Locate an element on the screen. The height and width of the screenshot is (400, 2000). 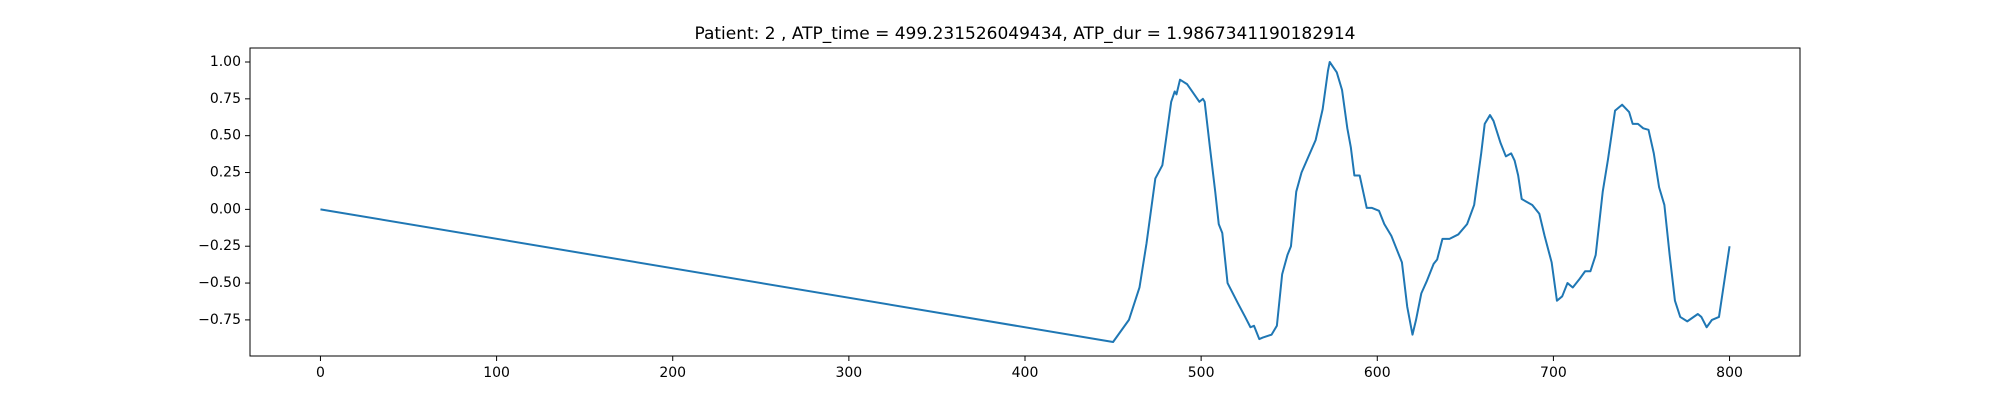
y-tick-label: 0.75 is located at coordinates (225, 99).